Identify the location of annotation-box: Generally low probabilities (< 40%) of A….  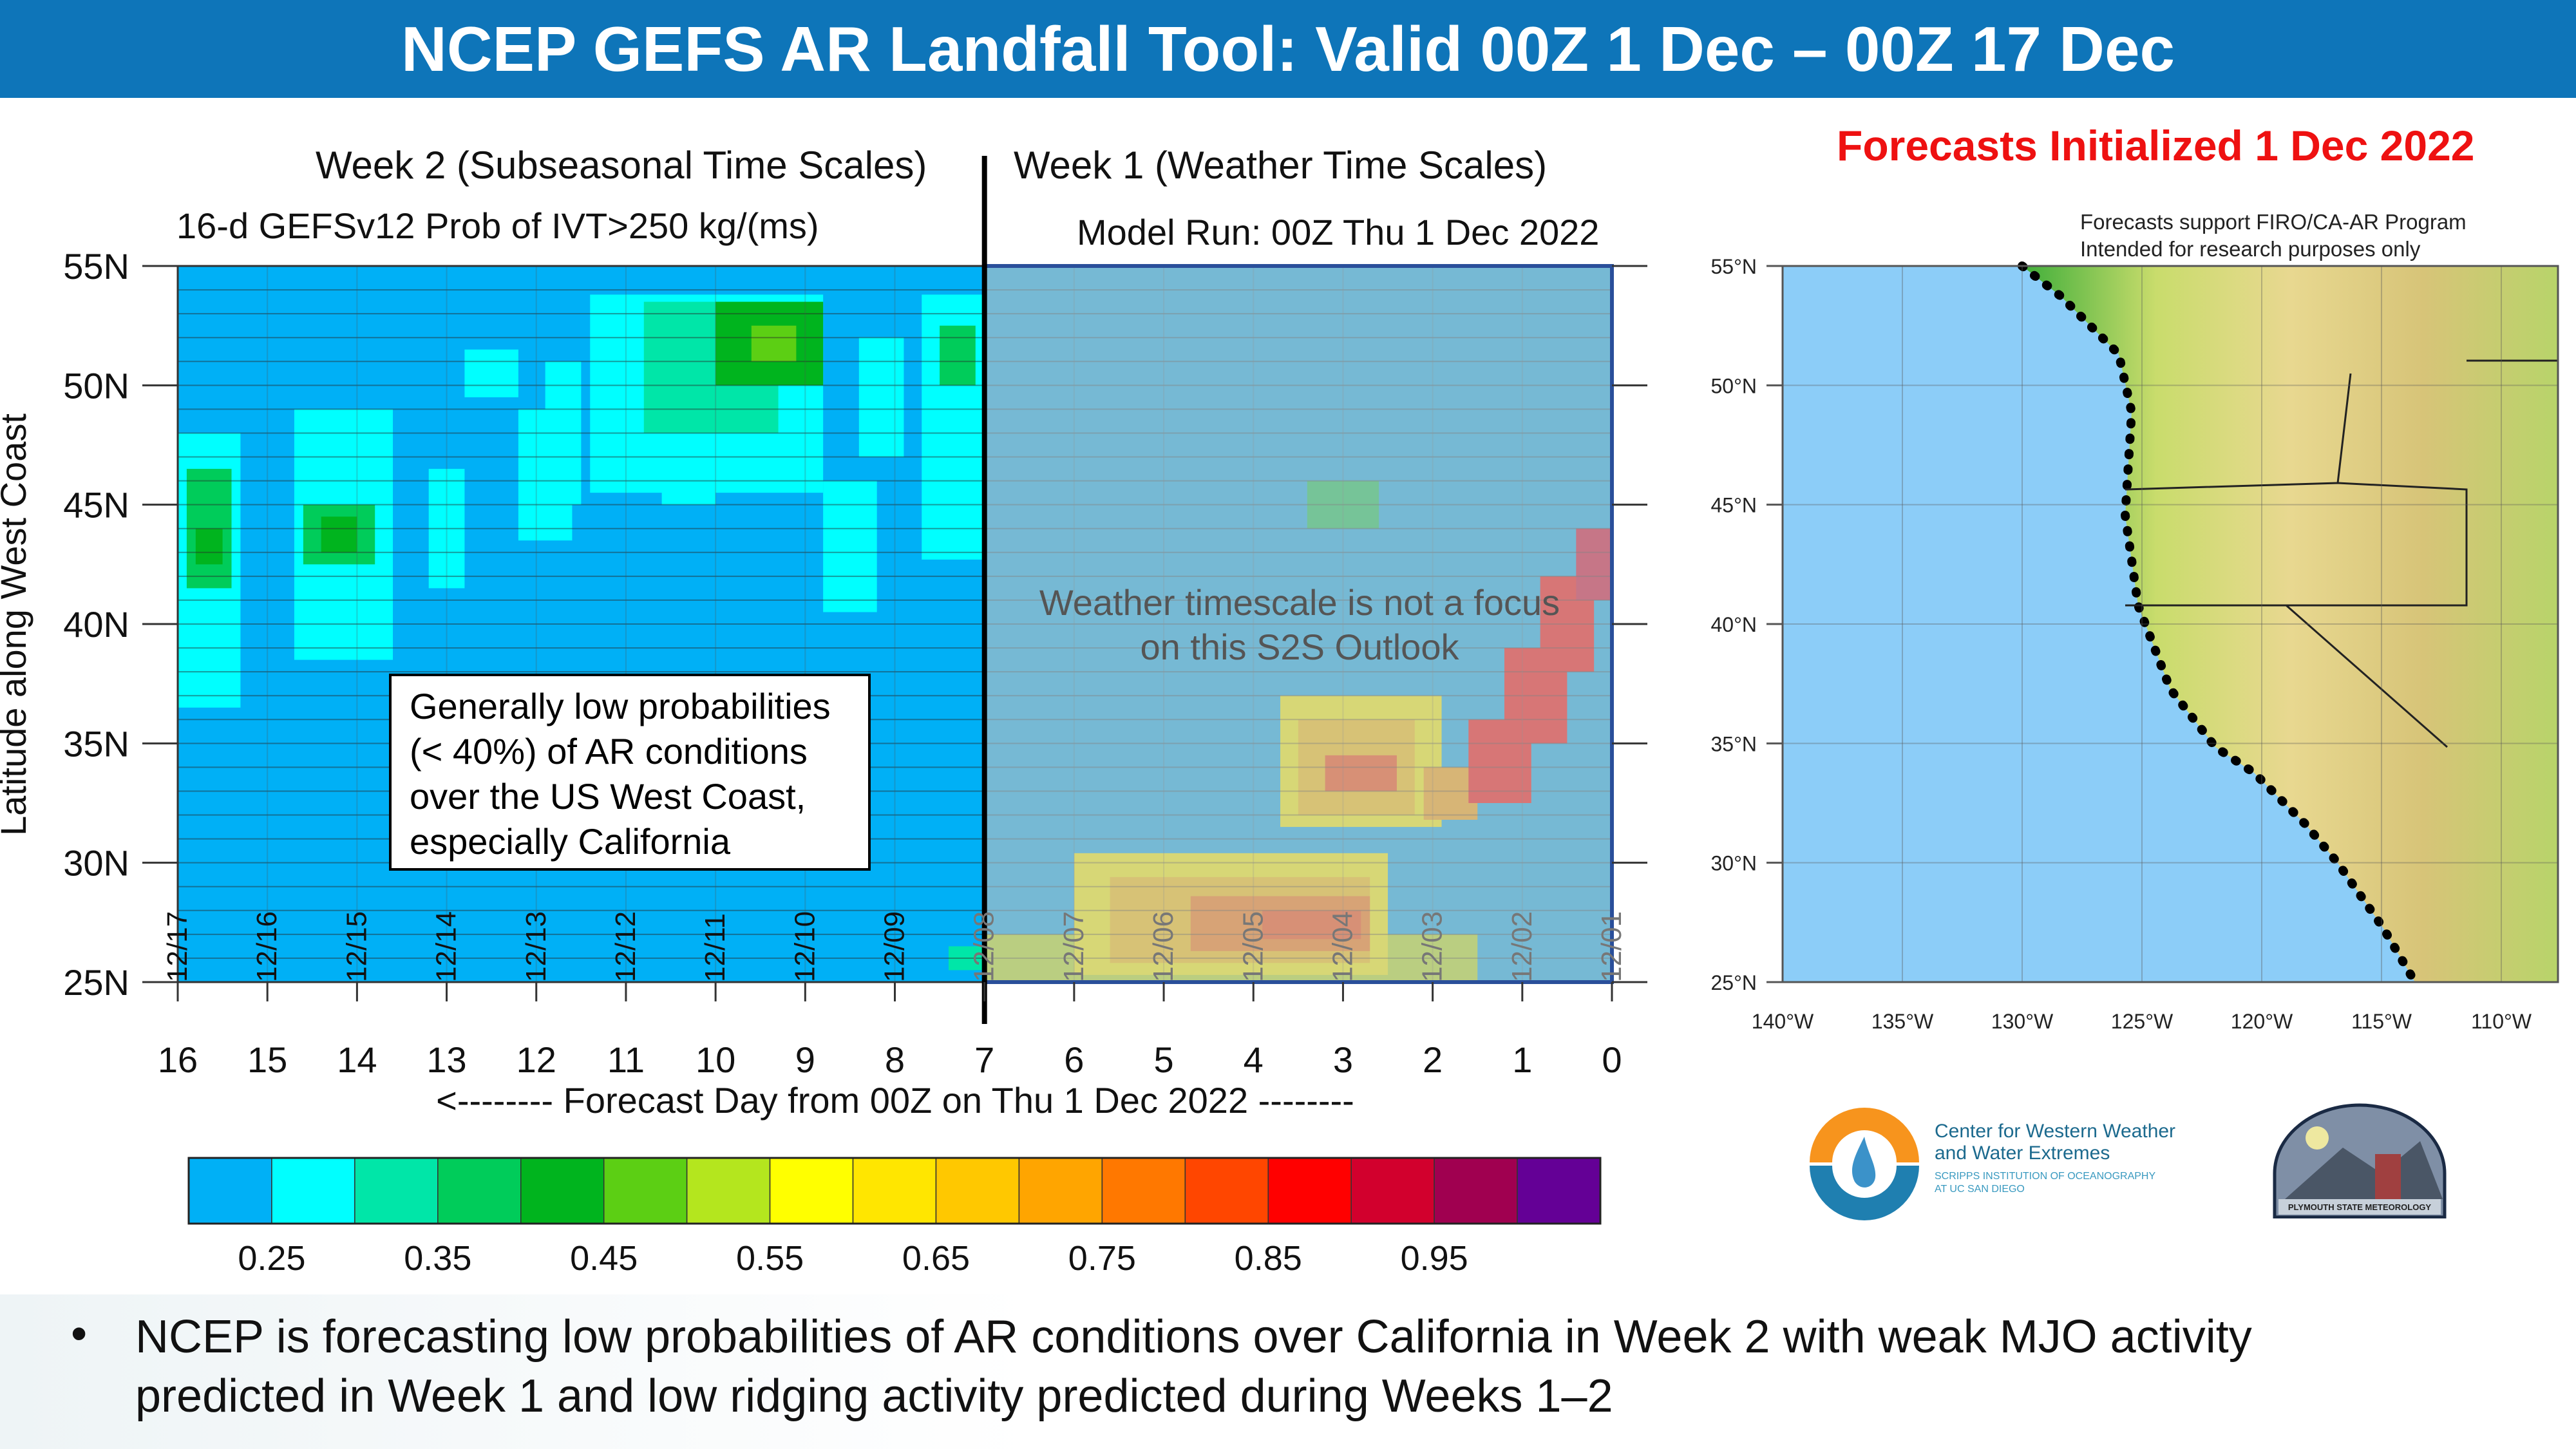
(630, 773).